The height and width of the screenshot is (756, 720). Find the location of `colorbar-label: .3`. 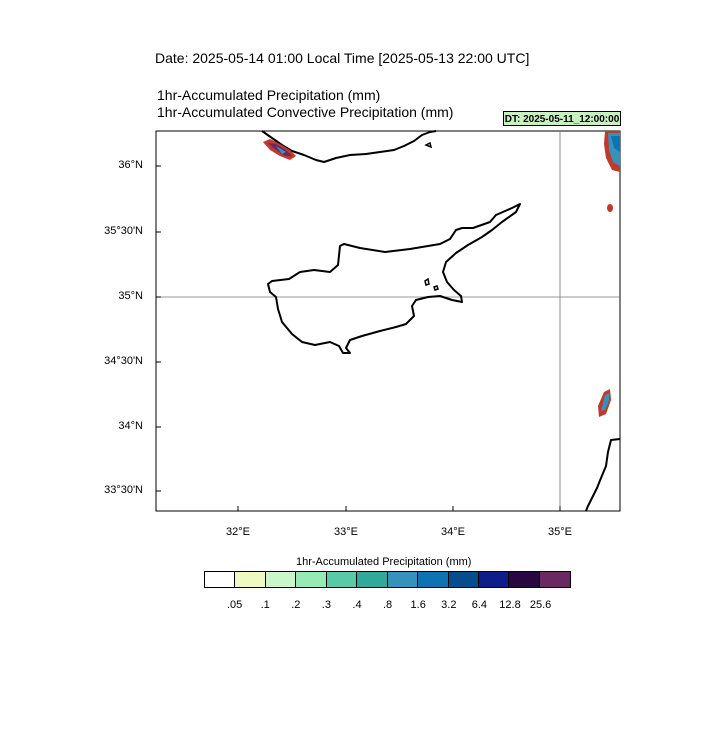

colorbar-label: .3 is located at coordinates (326, 605).